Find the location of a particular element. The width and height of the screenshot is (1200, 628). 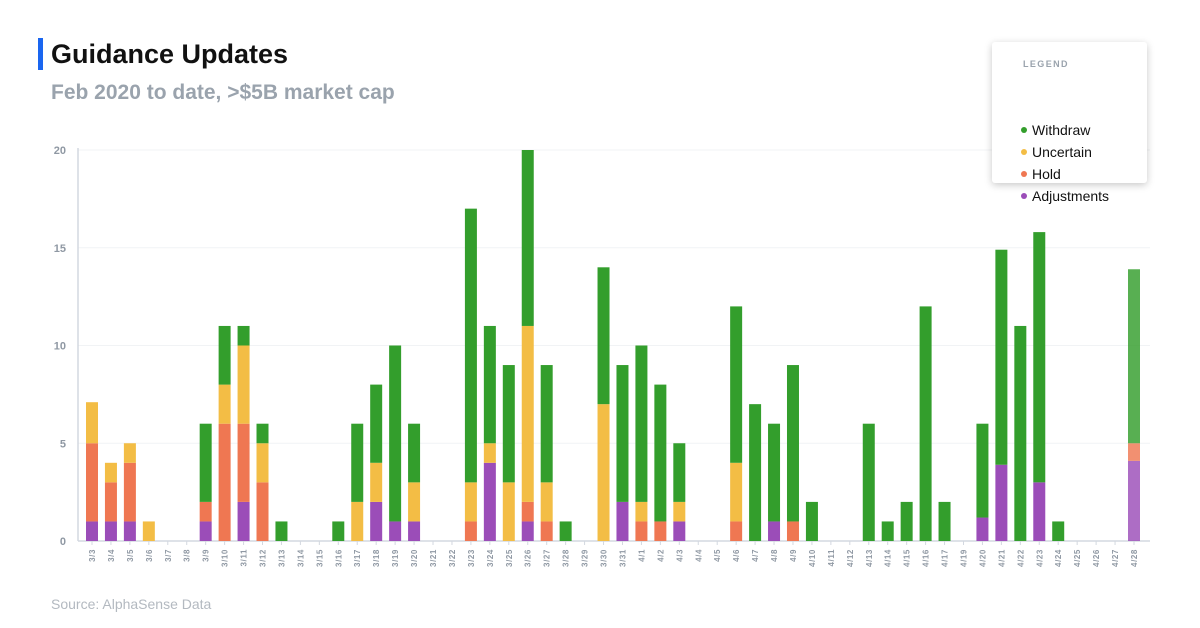

x-tick-label: 3/17 is located at coordinates (357, 558).